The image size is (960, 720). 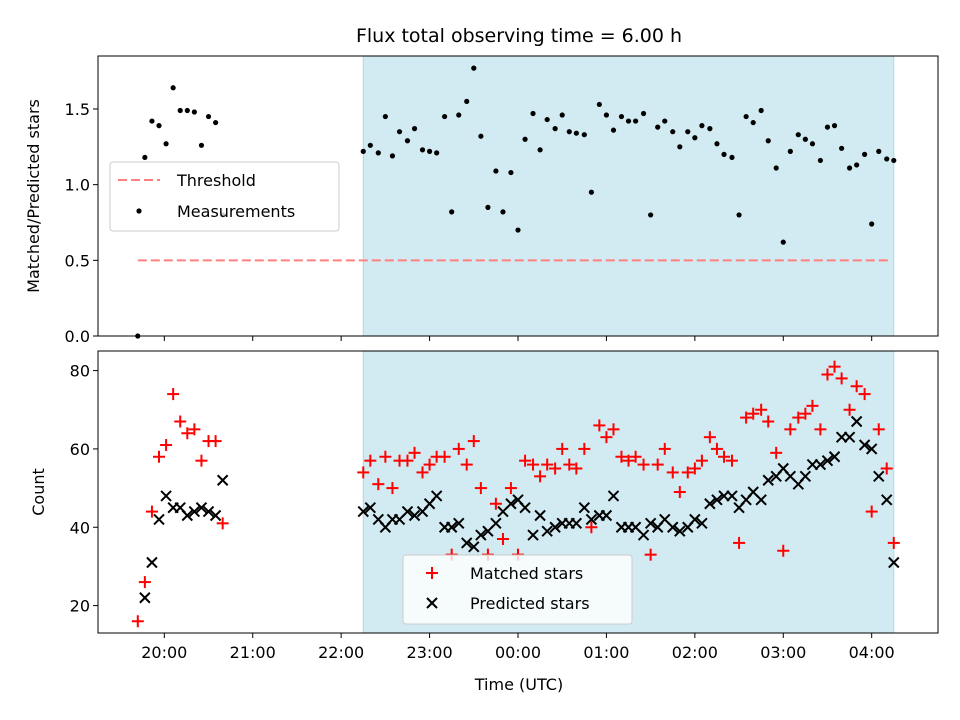 I want to click on top-legend: Threshold Measurements, so click(x=224, y=196).